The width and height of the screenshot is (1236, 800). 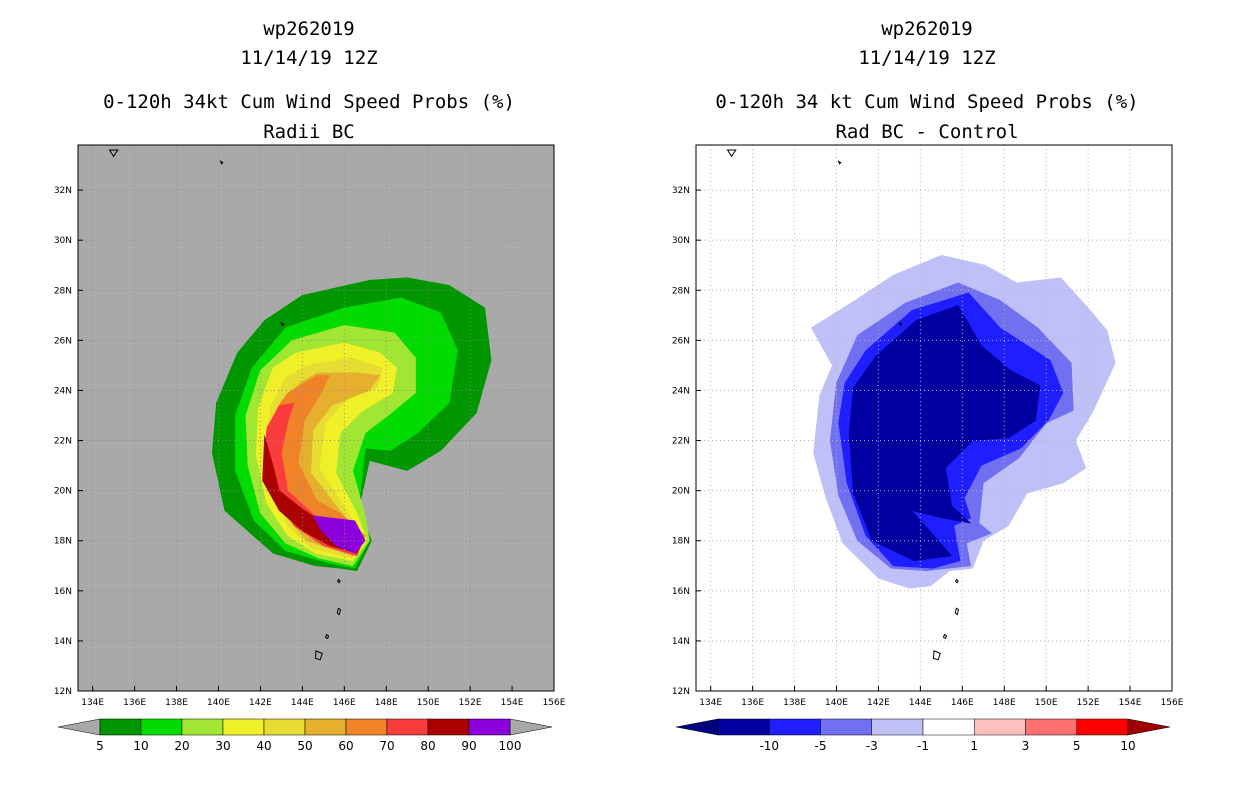 What do you see at coordinates (681, 391) in the screenshot?
I see `right-ytick-label-24N: 24N` at bounding box center [681, 391].